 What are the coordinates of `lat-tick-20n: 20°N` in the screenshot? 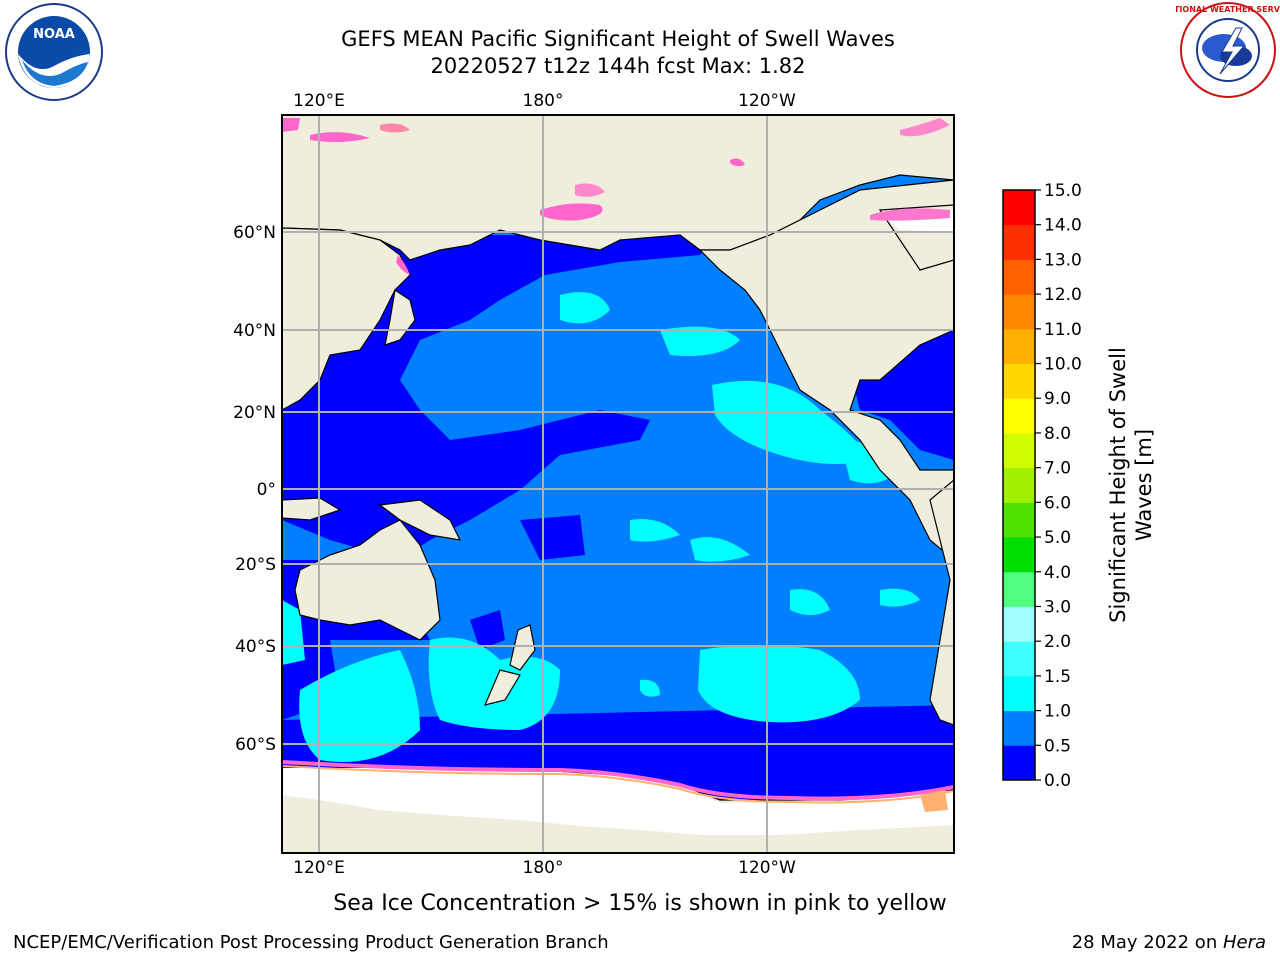 It's located at (254, 413).